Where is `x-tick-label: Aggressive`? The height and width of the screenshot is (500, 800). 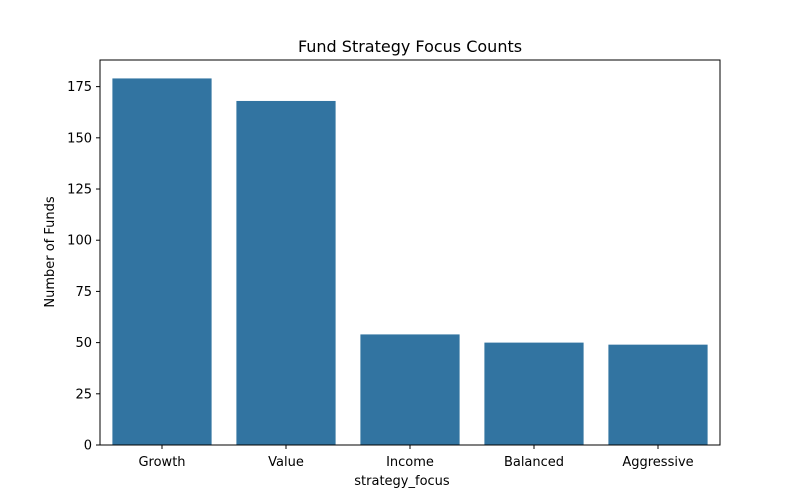 x-tick-label: Aggressive is located at coordinates (657, 462).